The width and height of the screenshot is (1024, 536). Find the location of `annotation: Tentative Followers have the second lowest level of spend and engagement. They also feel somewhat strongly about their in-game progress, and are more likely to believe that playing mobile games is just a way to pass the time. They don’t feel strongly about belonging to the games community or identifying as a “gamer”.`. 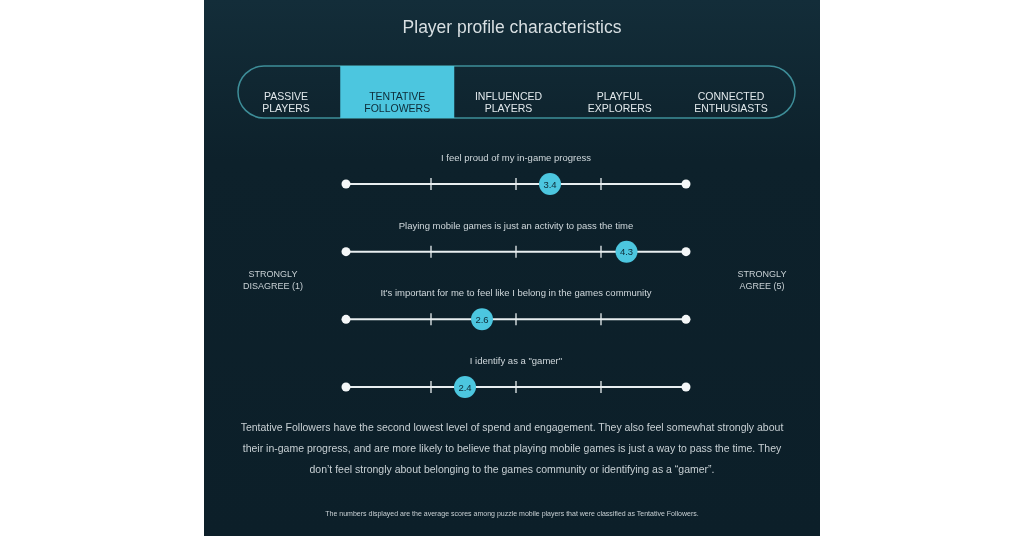

annotation: Tentative Followers have the second lowest level of spend and engagement. They also feel somewhat strongly about their in-game progress, and are more likely to believe that playing mobile games is just a way to pass the time. They don’t feel strongly about belonging to the games community or identifying as a “gamer”. is located at coordinates (512, 448).